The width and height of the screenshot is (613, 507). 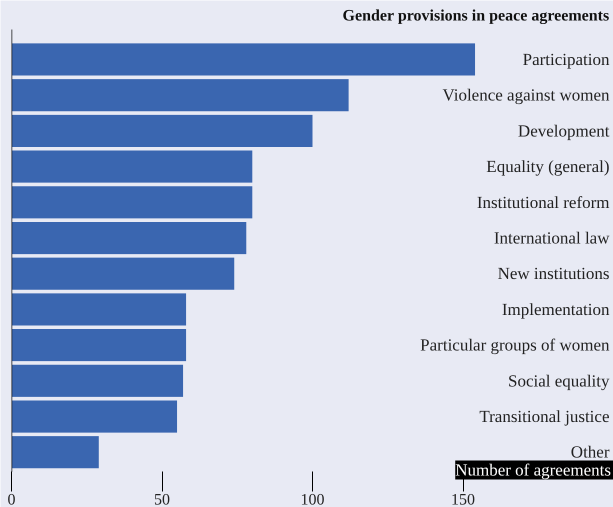 I want to click on y-tick-label: New institutions, so click(x=554, y=274).